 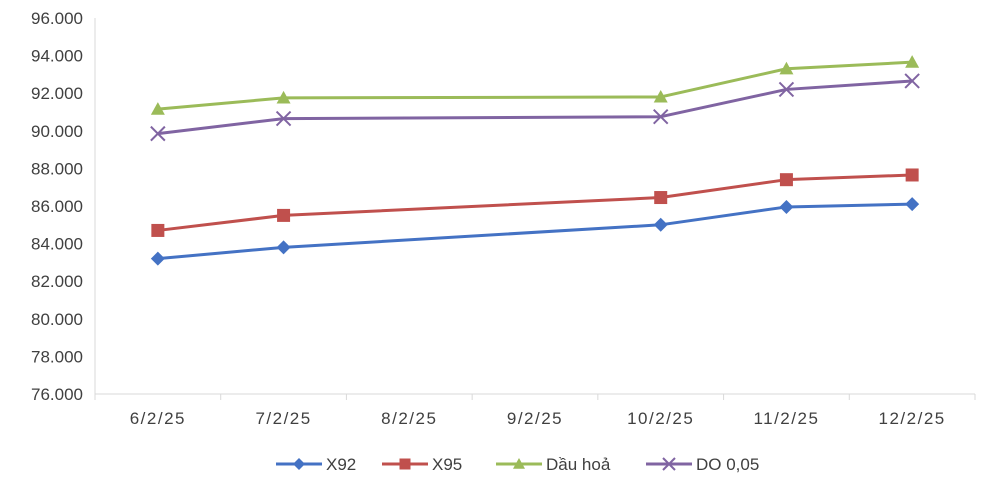 What do you see at coordinates (57, 394) in the screenshot?
I see `y-tick-label: 76.000` at bounding box center [57, 394].